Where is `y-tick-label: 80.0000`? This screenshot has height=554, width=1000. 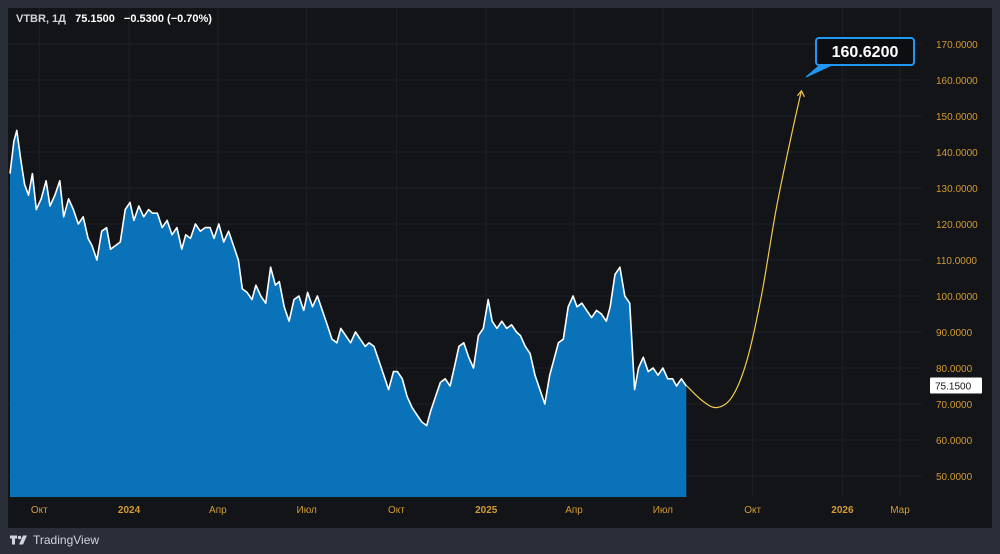
y-tick-label: 80.0000 is located at coordinates (954, 369).